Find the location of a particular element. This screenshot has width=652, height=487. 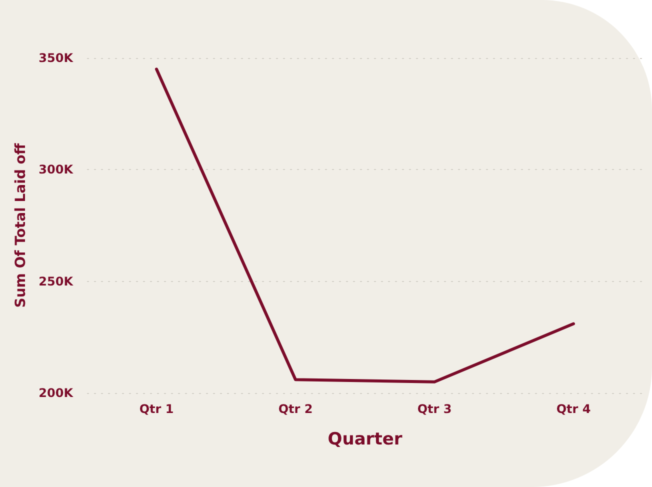

x-tick-label: Qtr 4 is located at coordinates (573, 409).